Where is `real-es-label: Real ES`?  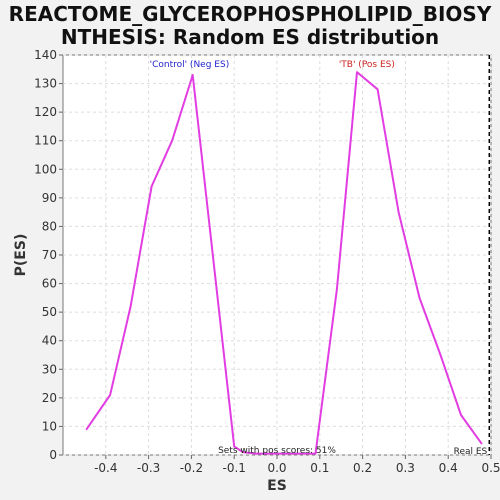
real-es-label: Real ES is located at coordinates (471, 452).